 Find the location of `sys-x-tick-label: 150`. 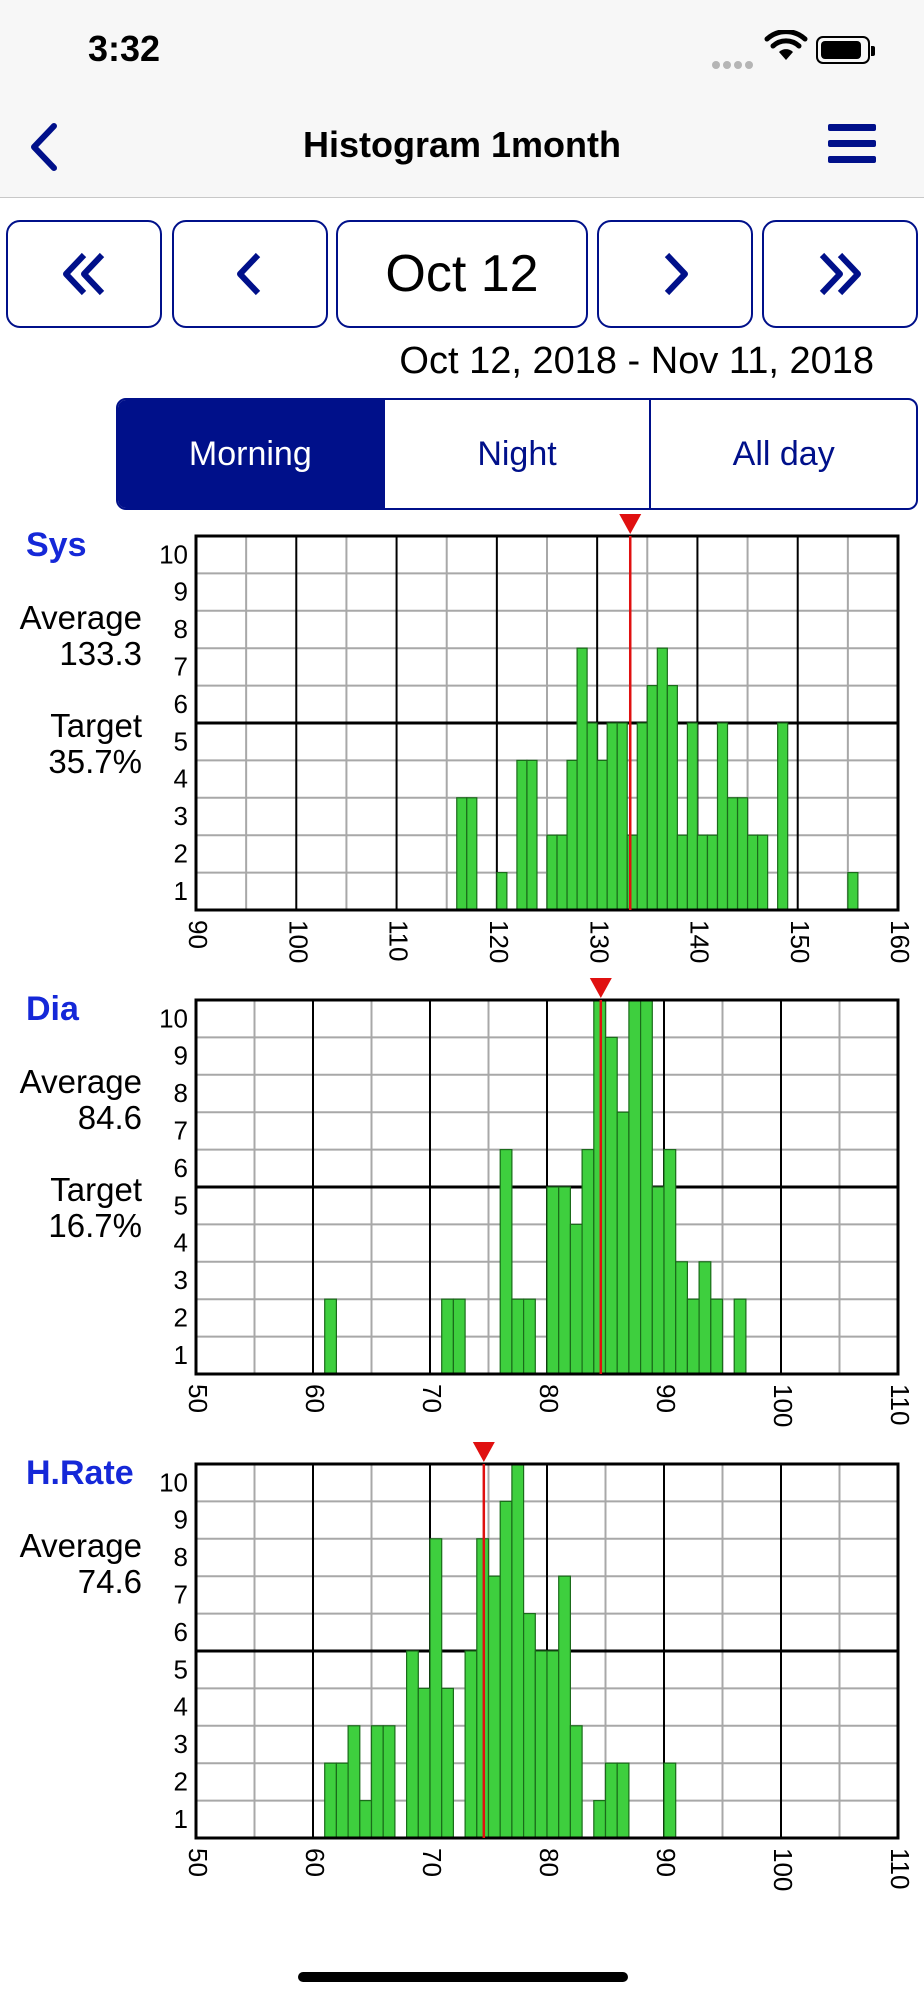

sys-x-tick-label: 150 is located at coordinates (800, 941).